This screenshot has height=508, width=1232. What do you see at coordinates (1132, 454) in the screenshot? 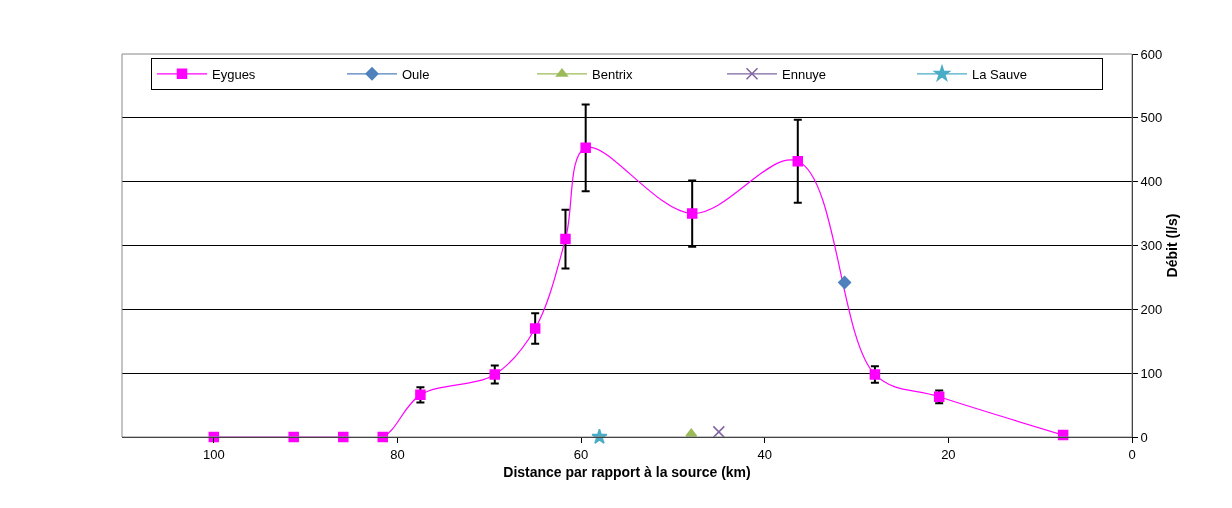
I see `x-tick-label: 0` at bounding box center [1132, 454].